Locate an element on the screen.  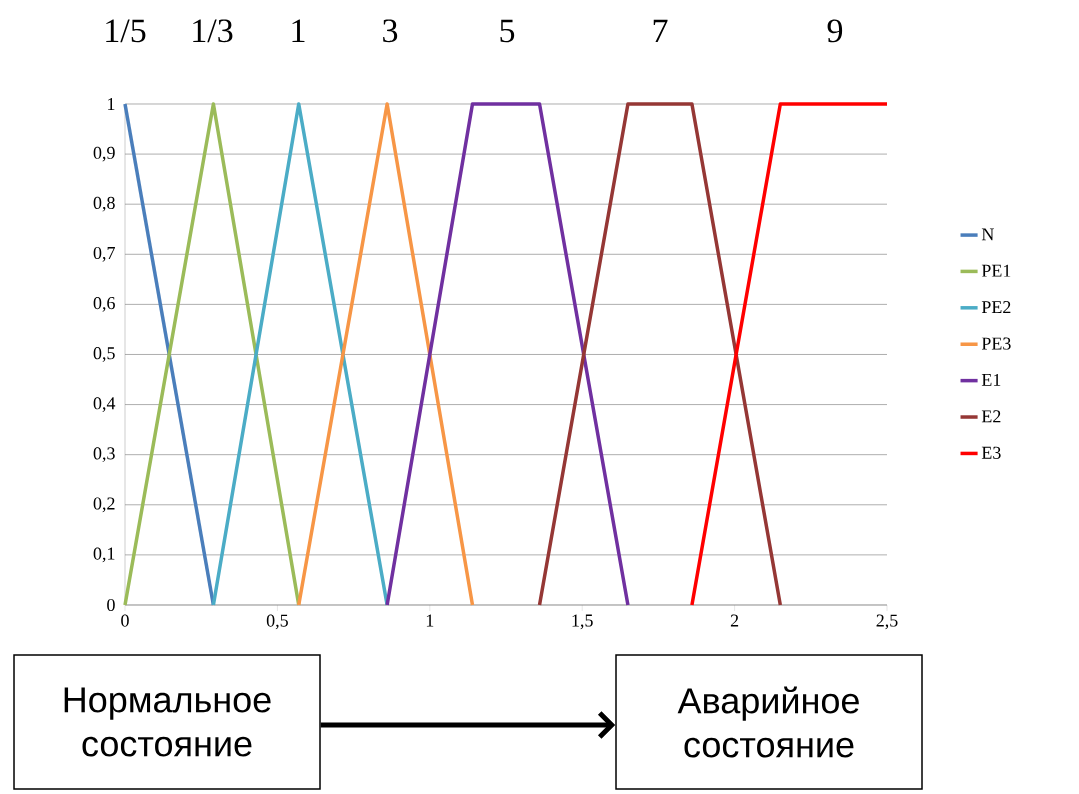
legend-label: E1 is located at coordinates (991, 379).